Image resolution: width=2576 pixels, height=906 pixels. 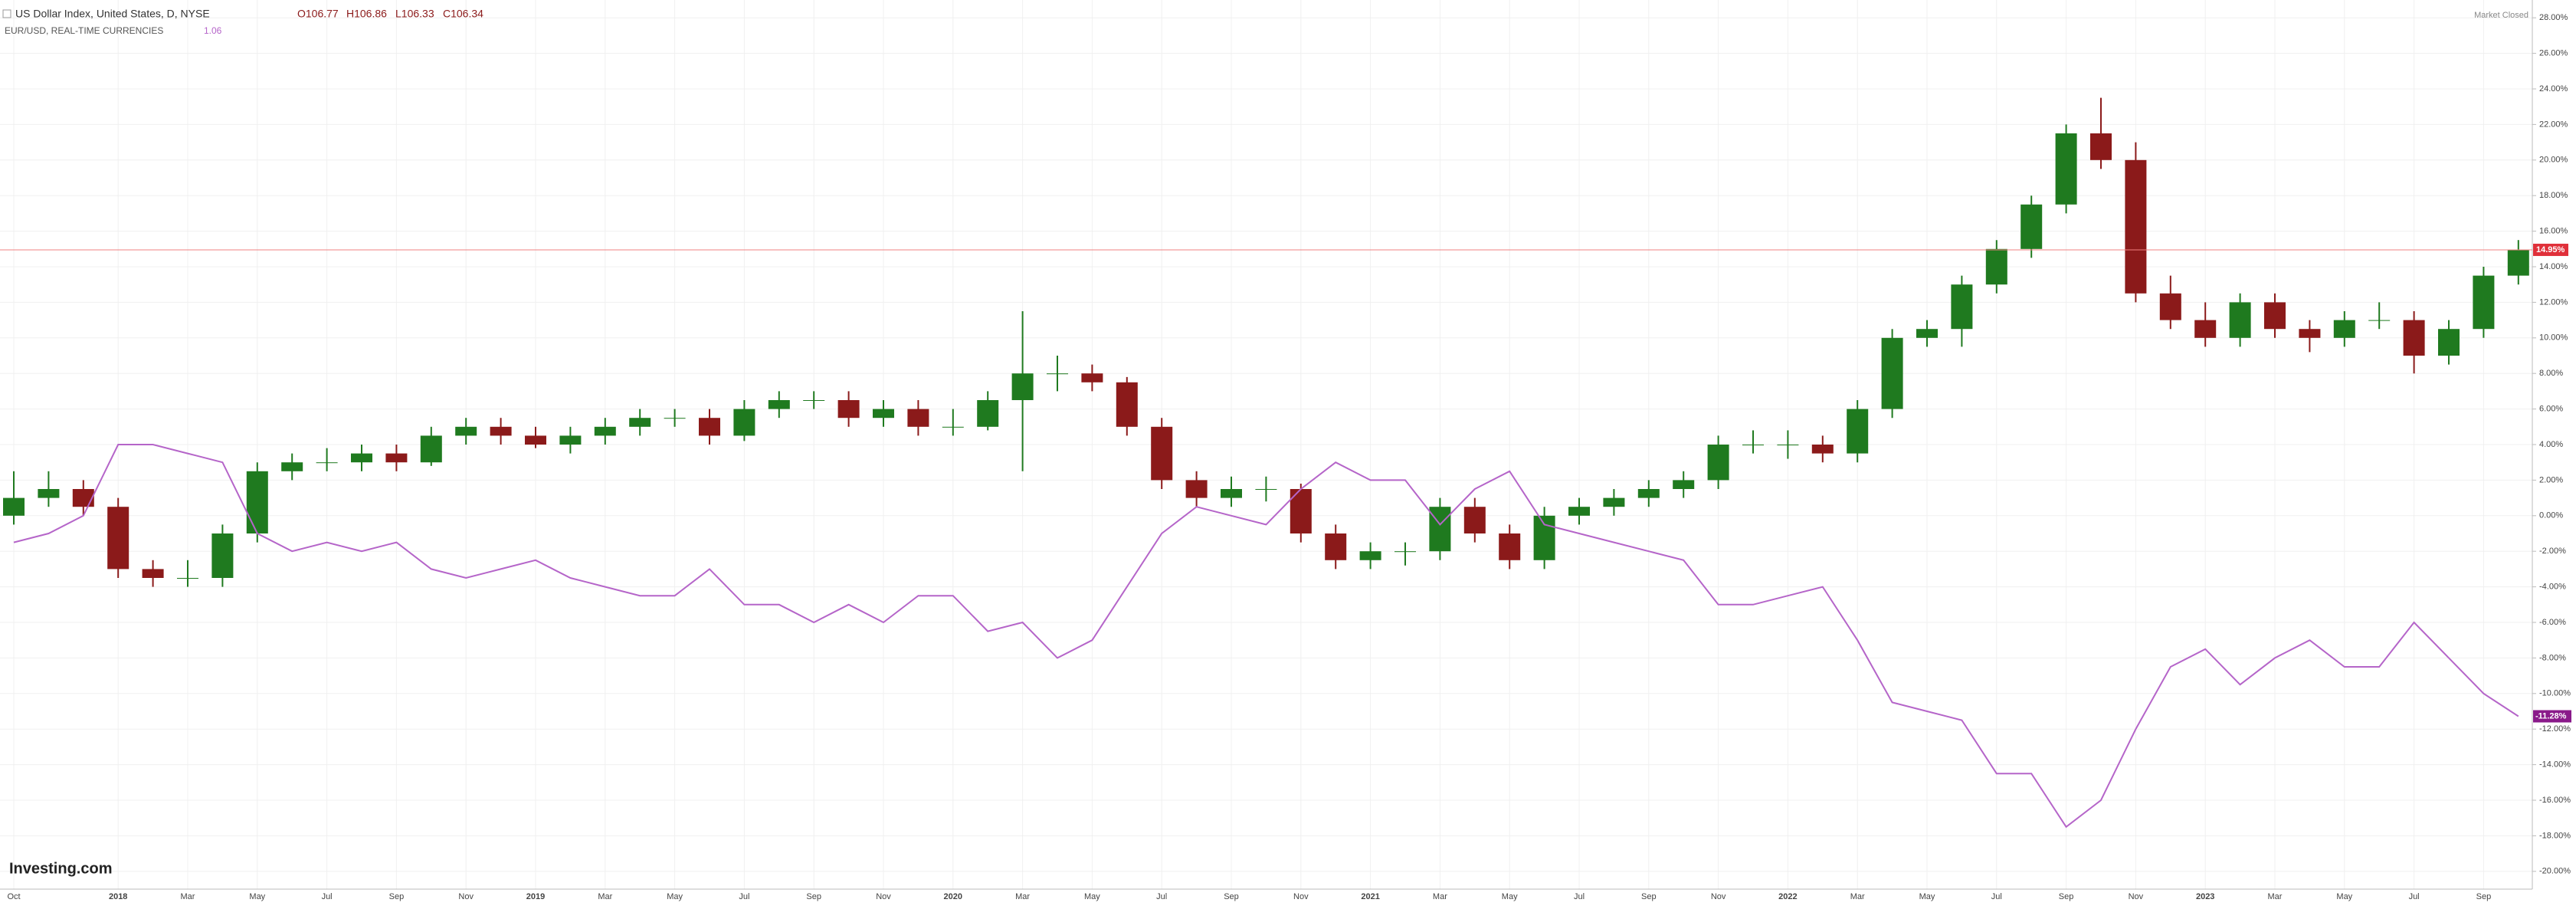 I want to click on x-tick-label: Oct, so click(x=13, y=896).